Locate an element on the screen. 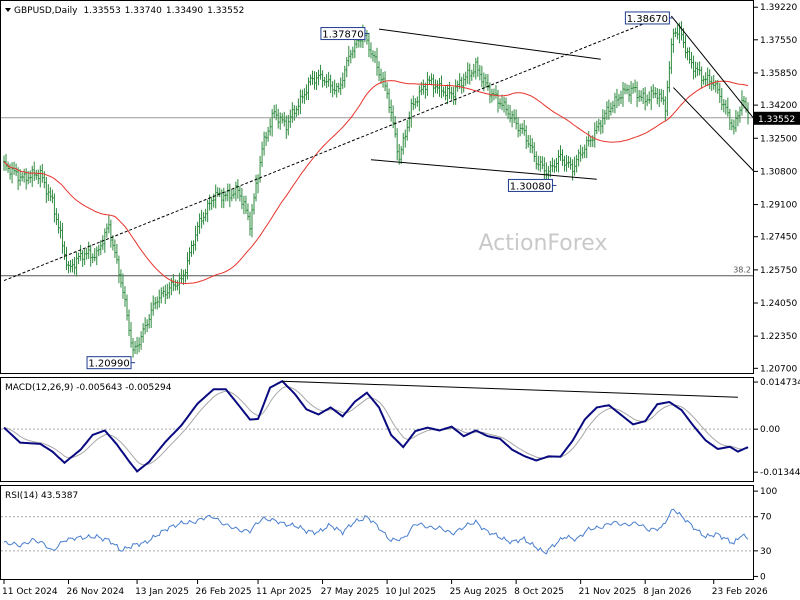  trend-line is located at coordinates (714, 129).